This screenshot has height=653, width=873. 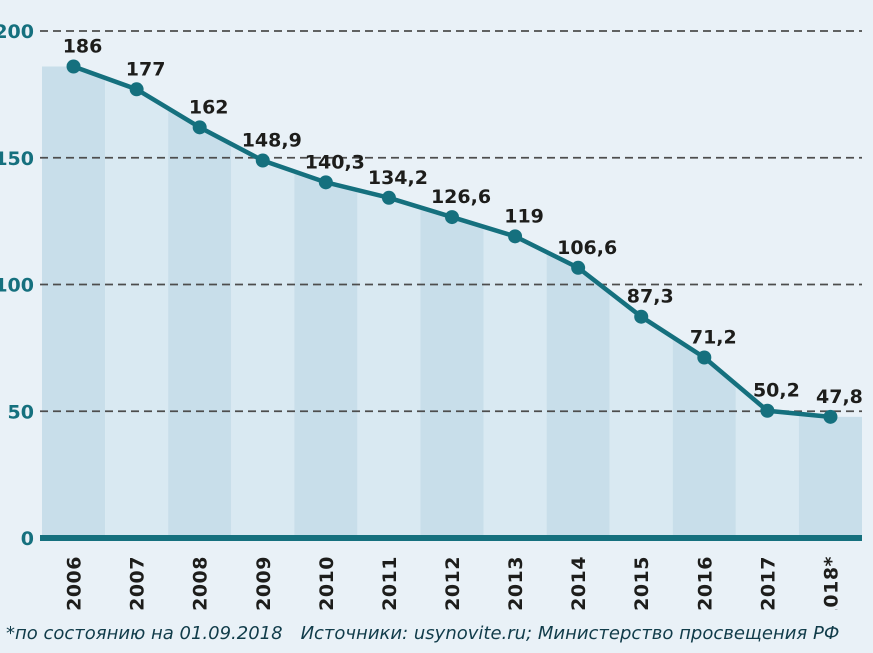 I want to click on x-axis-label: 2010, so click(x=327, y=583).